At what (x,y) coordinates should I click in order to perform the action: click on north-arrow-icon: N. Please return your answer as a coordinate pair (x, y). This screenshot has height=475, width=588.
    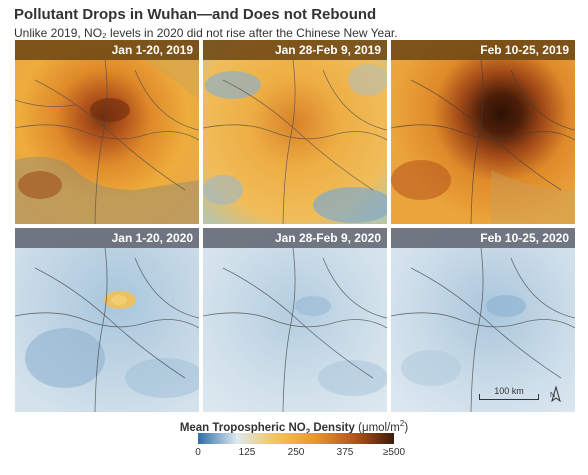
    Looking at the image, I should click on (555, 394).